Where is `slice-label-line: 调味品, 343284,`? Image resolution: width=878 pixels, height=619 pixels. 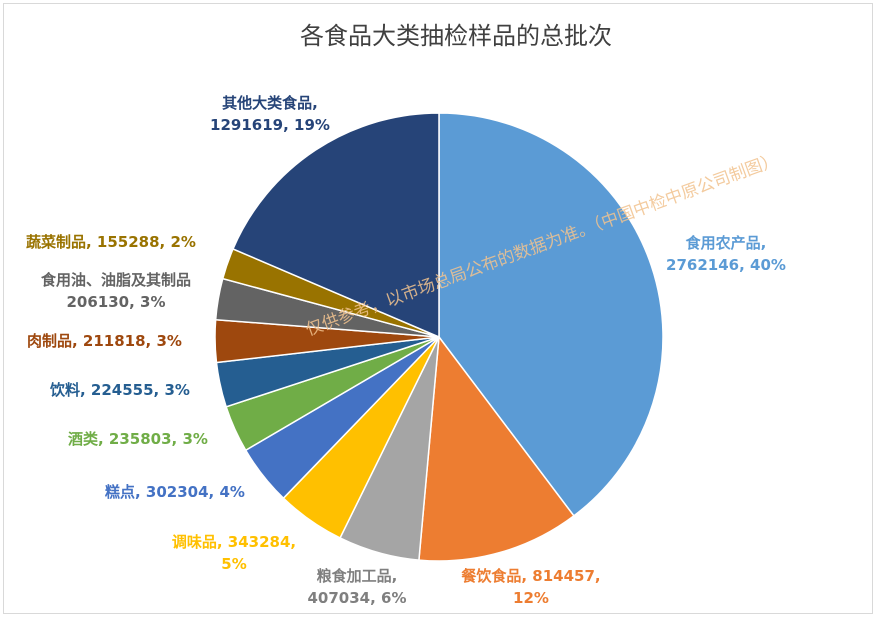
slice-label-line: 调味品, 343284, is located at coordinates (234, 542).